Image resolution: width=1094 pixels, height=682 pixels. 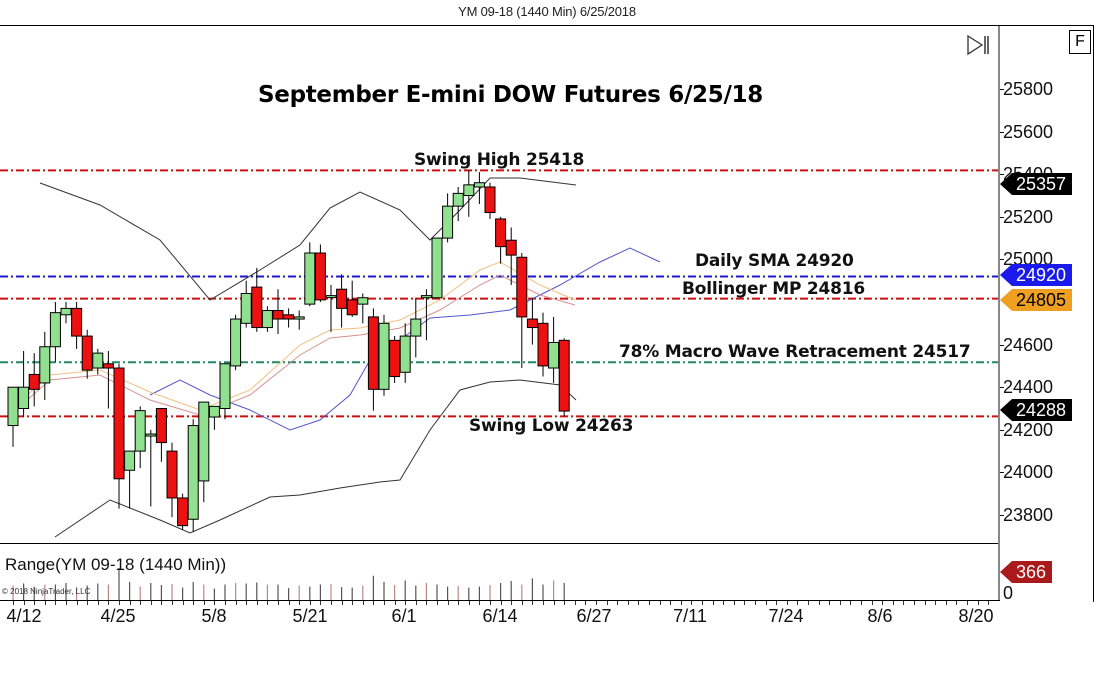 I want to click on f-button: F, so click(x=1080, y=42).